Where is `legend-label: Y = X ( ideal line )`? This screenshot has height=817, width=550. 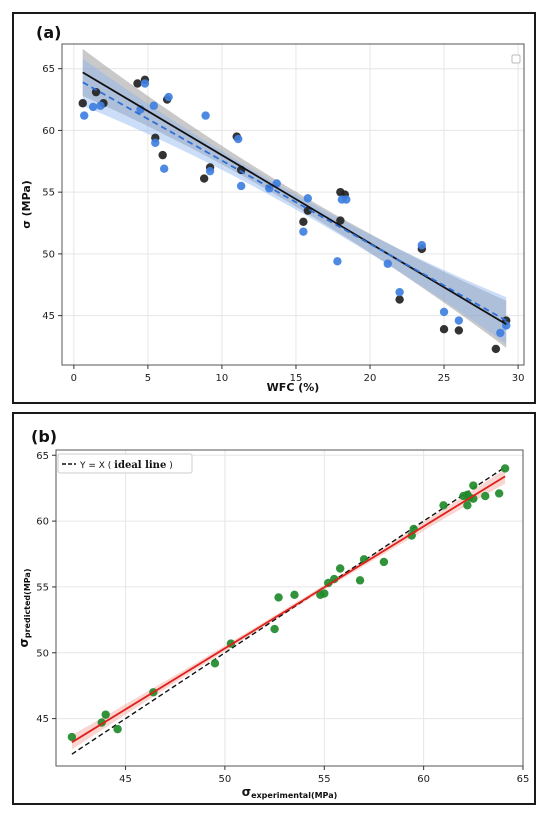 legend-label: Y = X ( ideal line ) is located at coordinates (126, 465).